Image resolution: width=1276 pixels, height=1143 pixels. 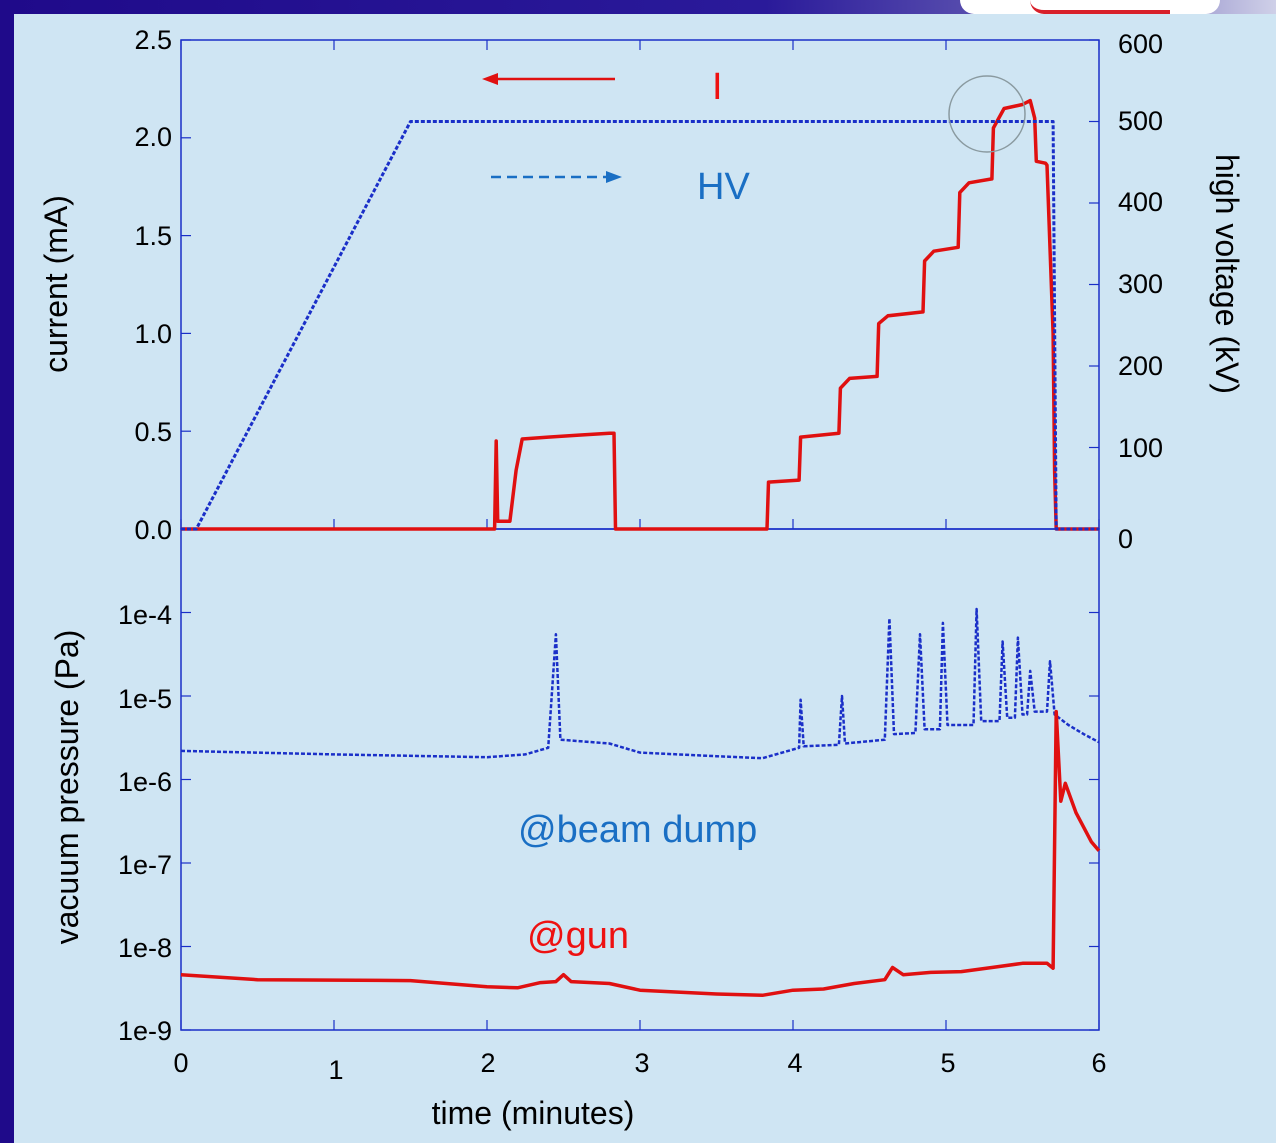 I want to click on hv-arrow-head, so click(x=614, y=177).